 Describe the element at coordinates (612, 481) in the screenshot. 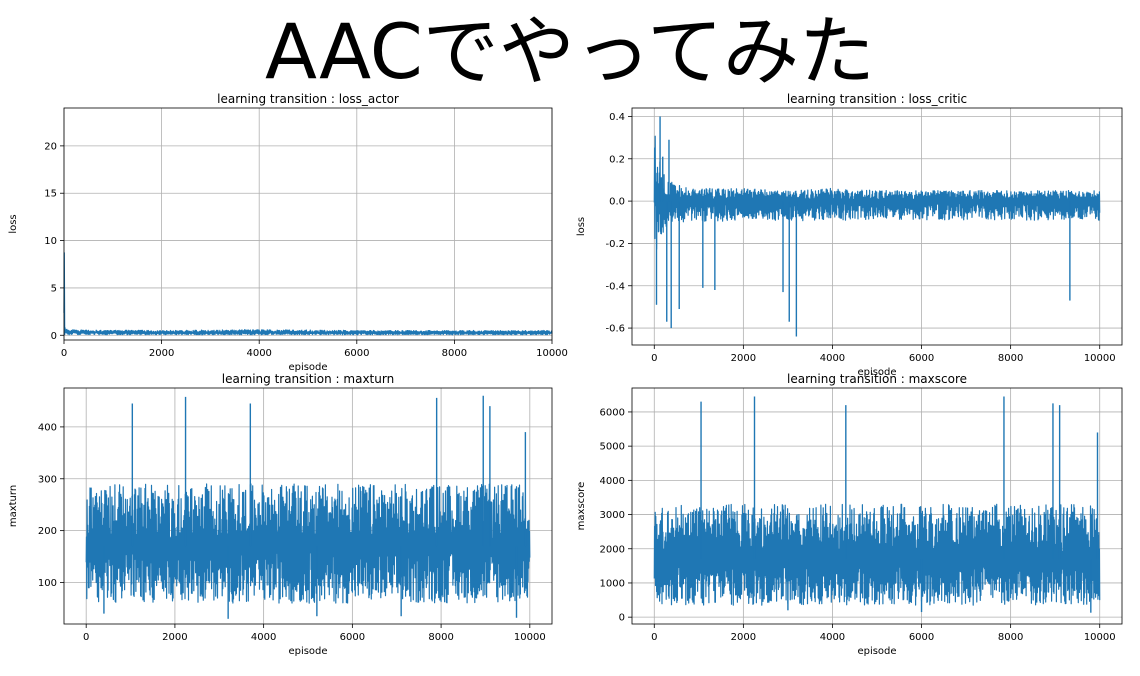

I see `y-tick-label: 4000` at that location.